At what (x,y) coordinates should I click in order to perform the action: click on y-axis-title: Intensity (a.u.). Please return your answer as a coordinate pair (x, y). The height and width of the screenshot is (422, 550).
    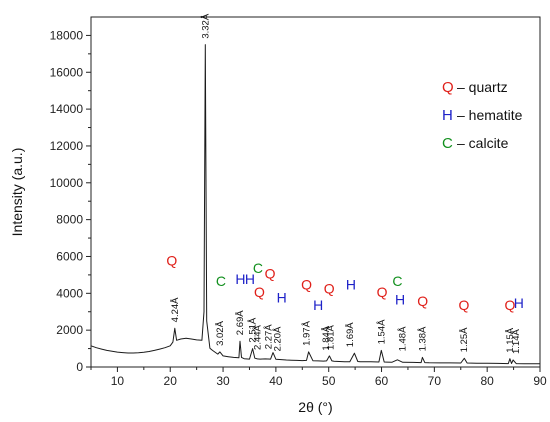
    Looking at the image, I should click on (17, 192).